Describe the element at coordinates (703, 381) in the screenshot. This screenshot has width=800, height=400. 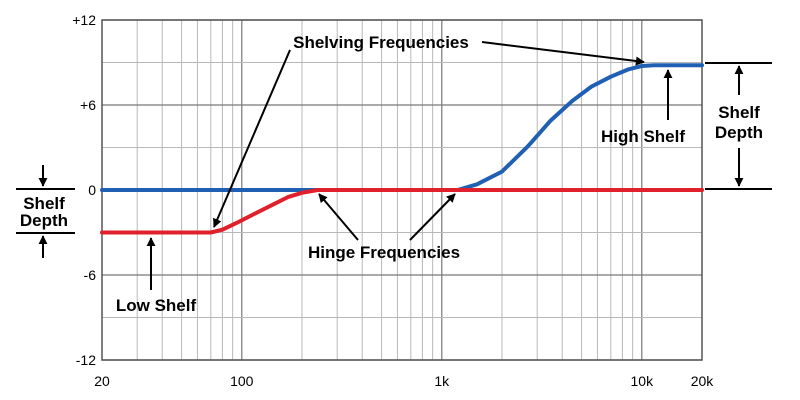
I see `x-tick-label: 20k` at that location.